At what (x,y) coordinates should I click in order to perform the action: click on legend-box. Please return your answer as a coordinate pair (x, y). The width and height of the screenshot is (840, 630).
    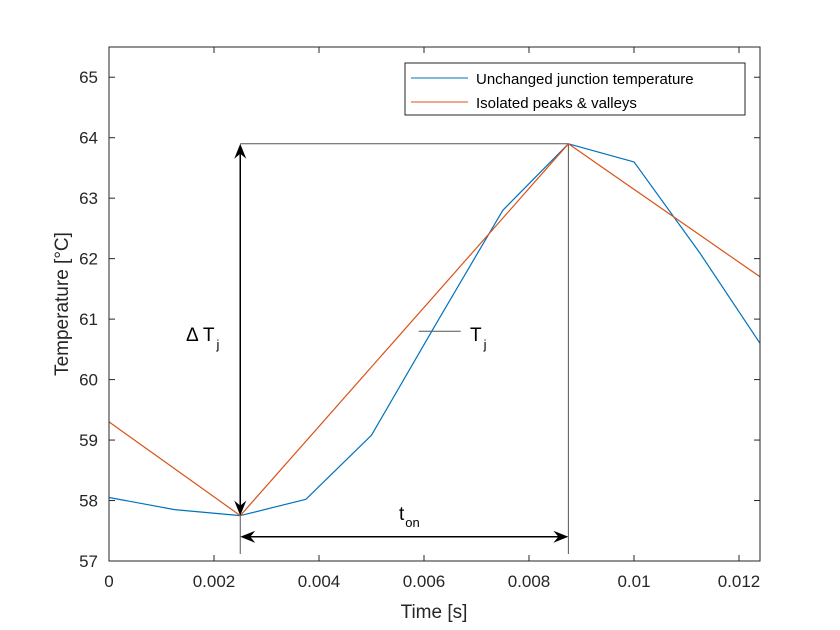
    Looking at the image, I should click on (575, 89).